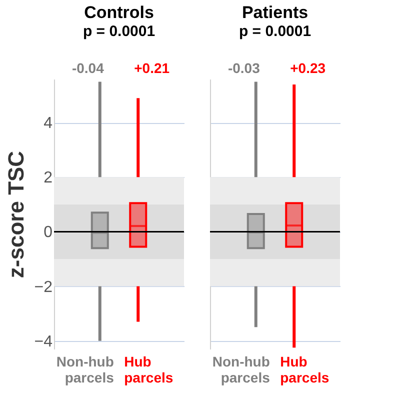 The width and height of the screenshot is (404, 417). Describe the element at coordinates (88, 68) in the screenshot. I see `text: -0.04` at that location.